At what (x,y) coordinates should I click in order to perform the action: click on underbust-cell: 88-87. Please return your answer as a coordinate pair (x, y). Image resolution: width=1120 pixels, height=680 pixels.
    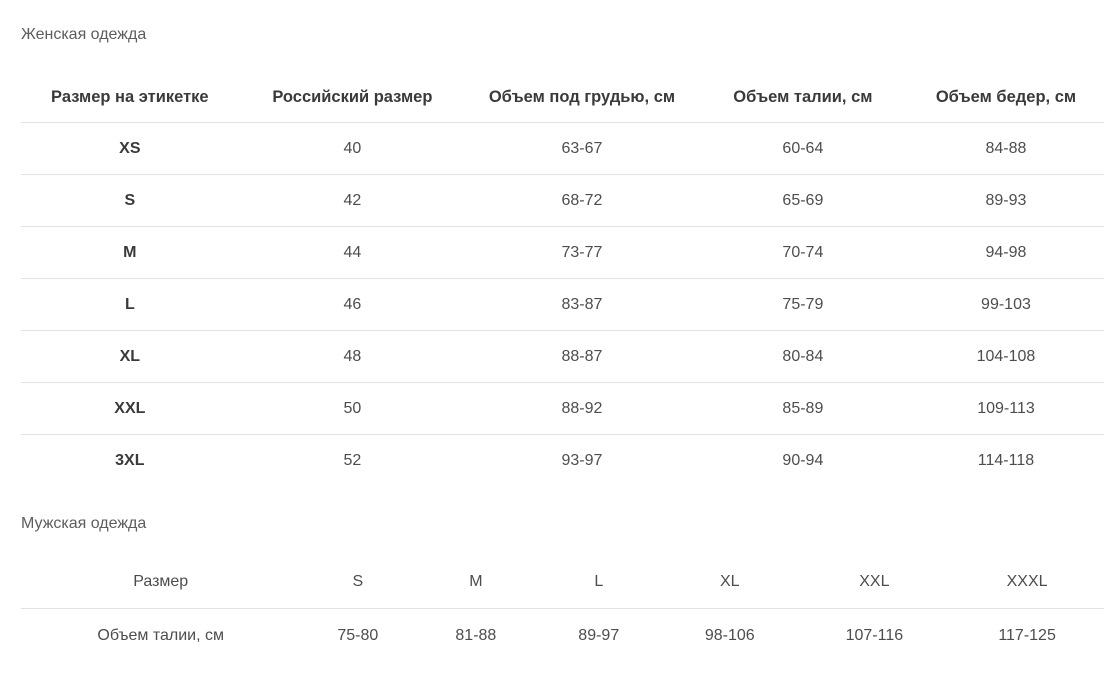
    Looking at the image, I should click on (582, 356).